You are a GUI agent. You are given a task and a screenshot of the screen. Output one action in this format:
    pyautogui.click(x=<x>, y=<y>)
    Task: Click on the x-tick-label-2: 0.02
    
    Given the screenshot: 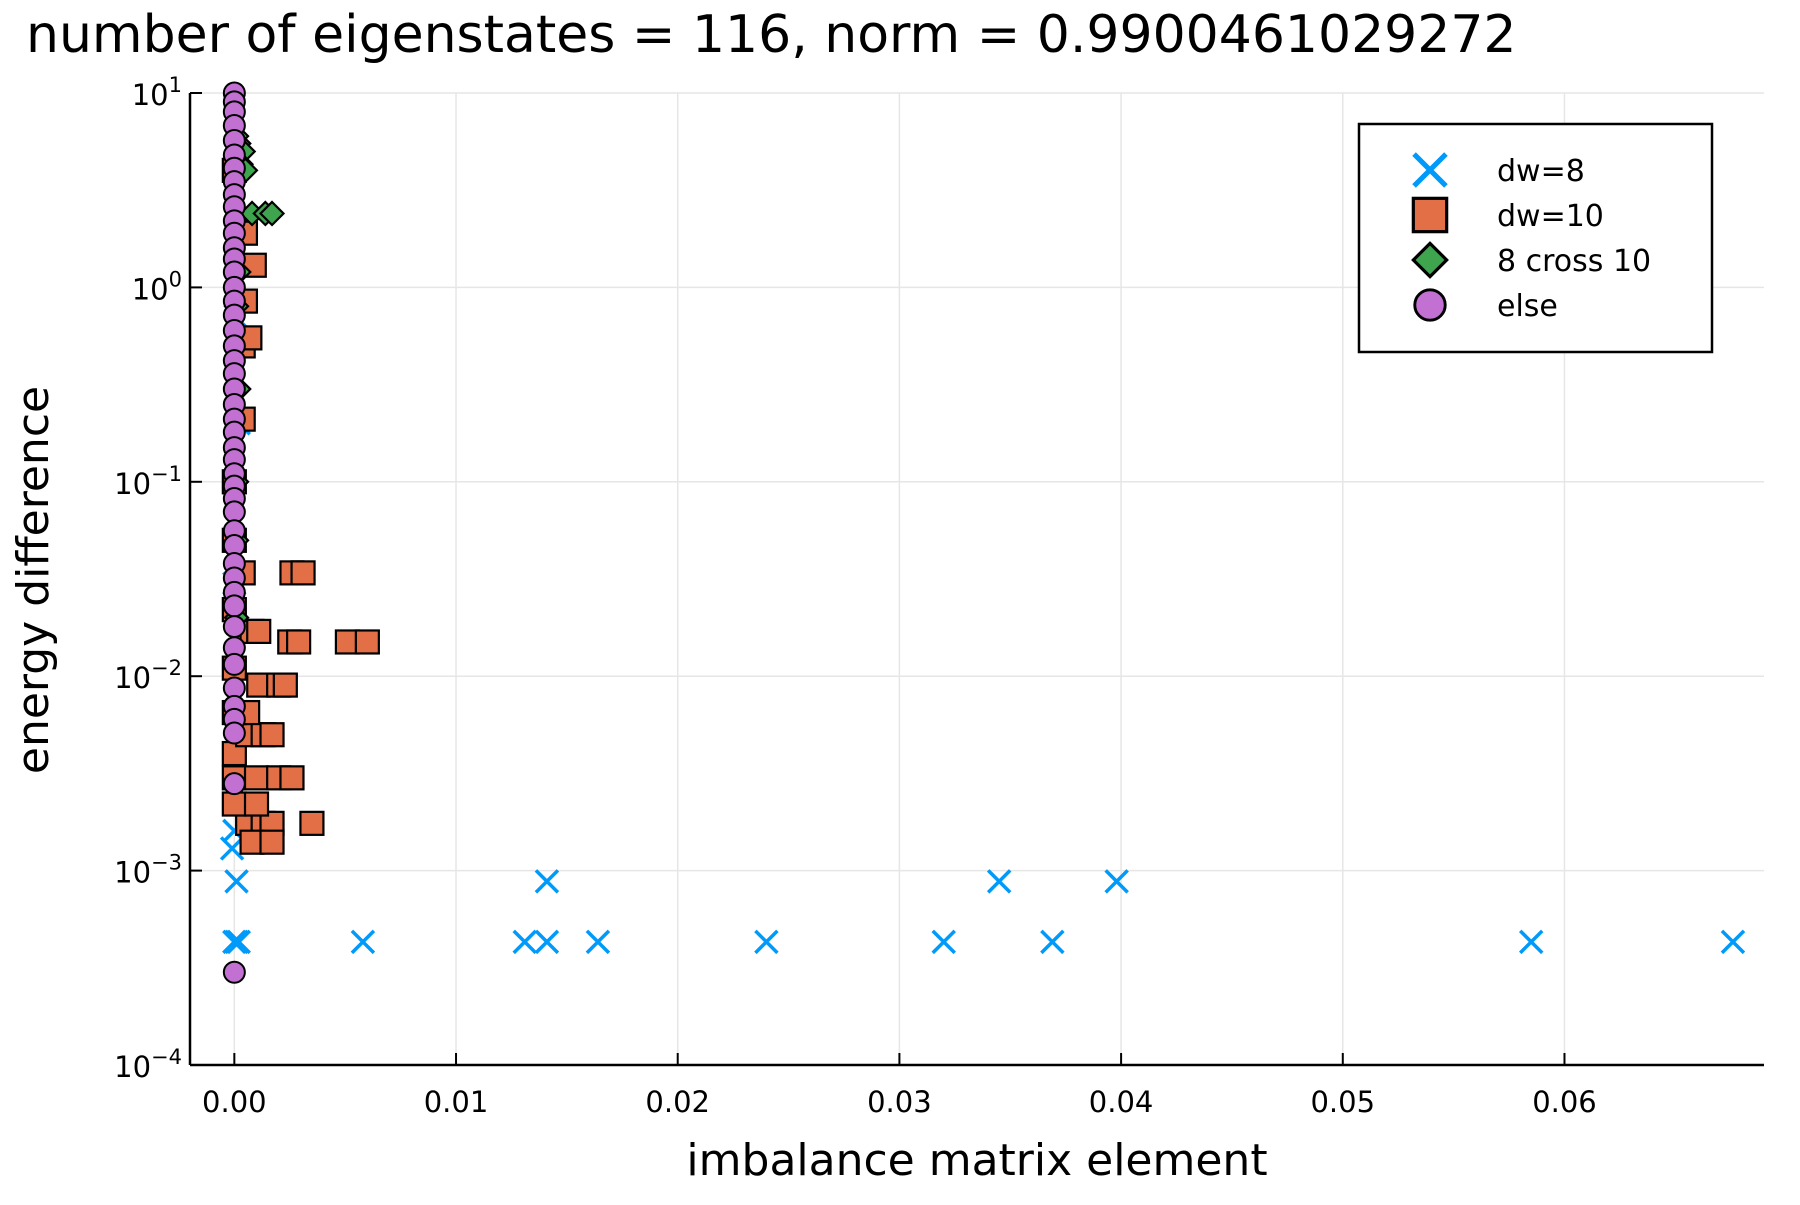 What is the action you would take?
    pyautogui.click(x=677, y=1102)
    